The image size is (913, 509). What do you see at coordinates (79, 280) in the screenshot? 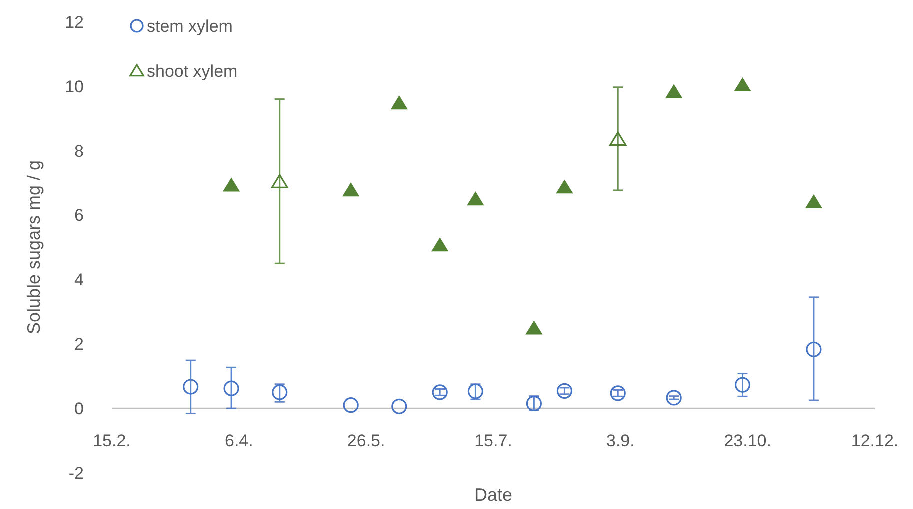
I see `y-tick-label: 4` at bounding box center [79, 280].